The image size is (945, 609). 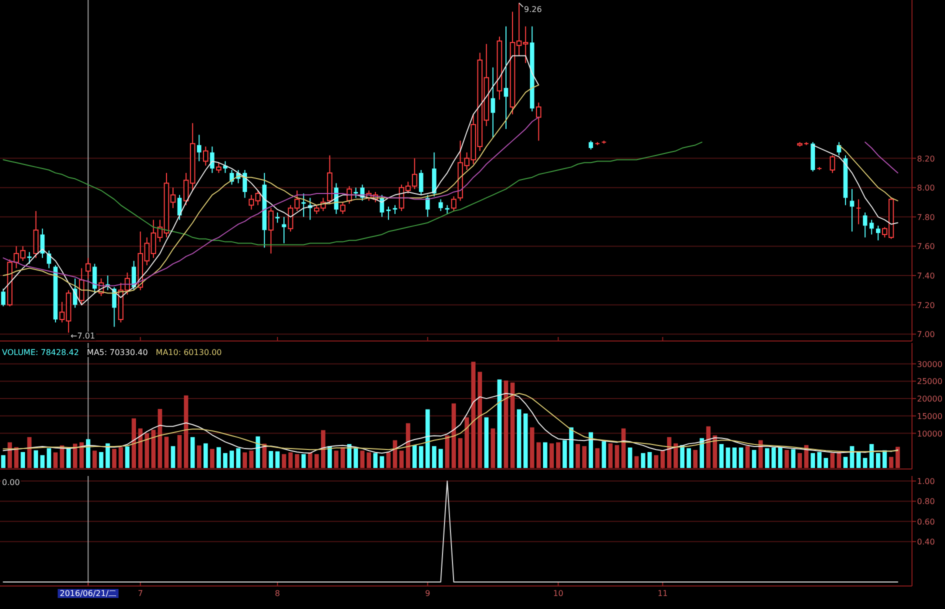 I want to click on y-tick-label: 30000, so click(x=929, y=364).